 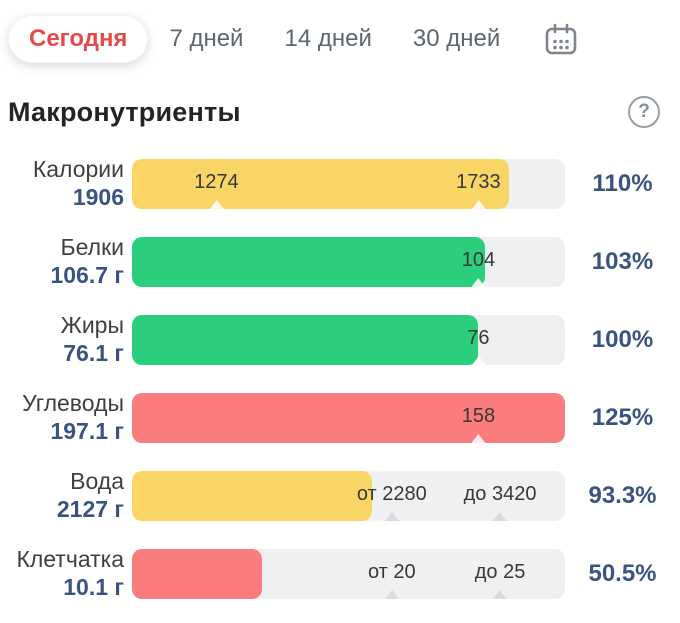 What do you see at coordinates (622, 261) in the screenshot?
I see `percent-value: 103%` at bounding box center [622, 261].